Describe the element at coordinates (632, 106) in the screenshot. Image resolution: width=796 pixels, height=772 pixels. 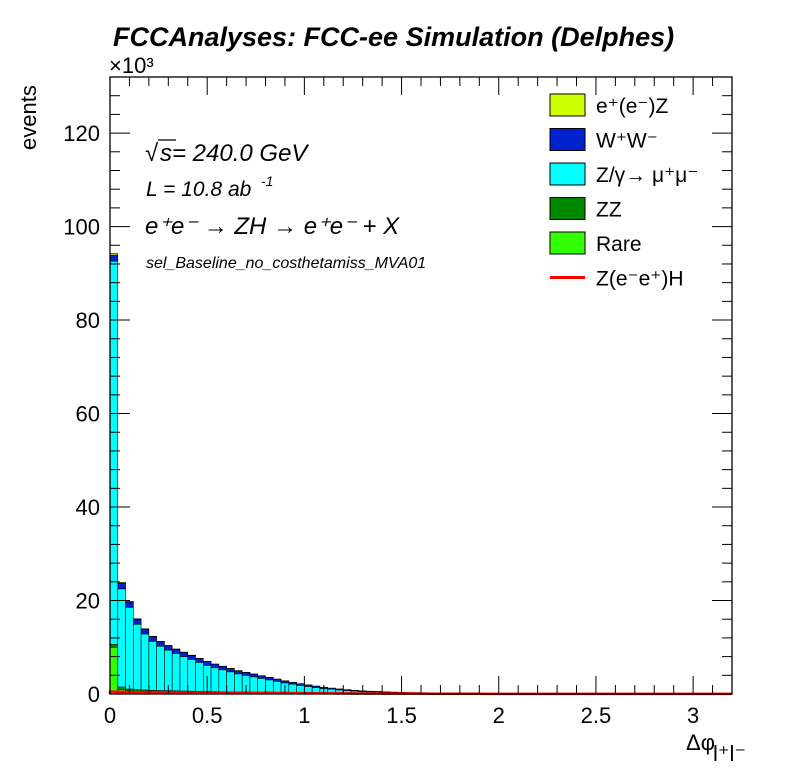
I see `legend-label: e⁺(e⁻)Z` at that location.